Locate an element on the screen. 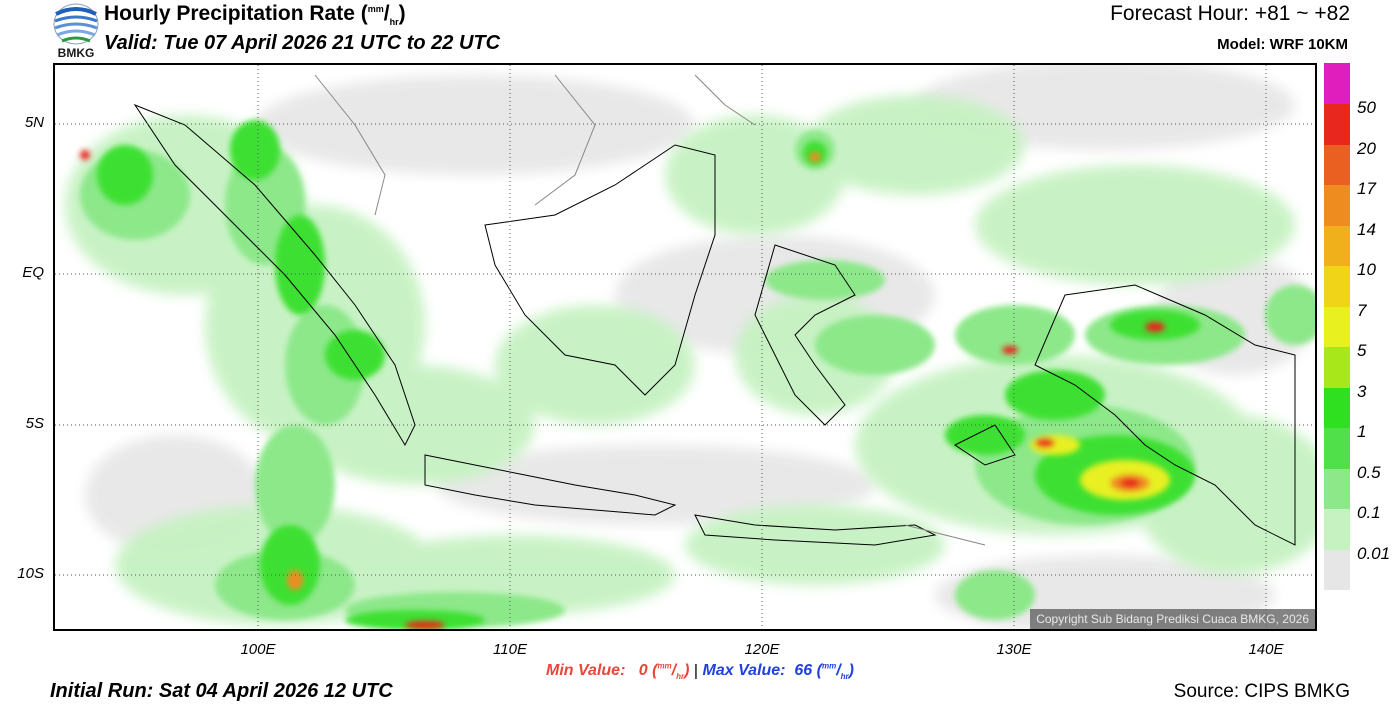 This screenshot has height=709, width=1400. bmkg-logo-icon is located at coordinates (76, 24).